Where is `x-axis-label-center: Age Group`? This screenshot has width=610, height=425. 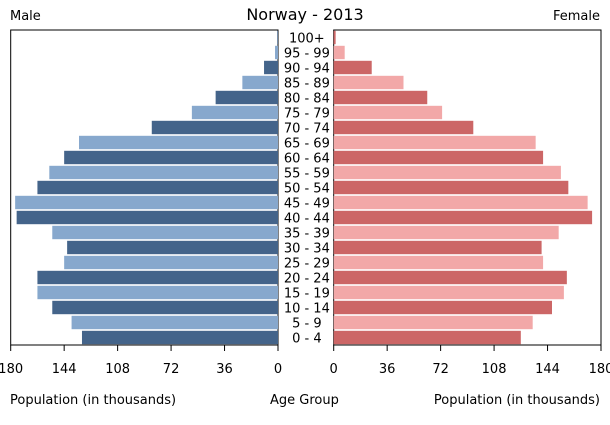
x-axis-label-center: Age Group is located at coordinates (304, 400).